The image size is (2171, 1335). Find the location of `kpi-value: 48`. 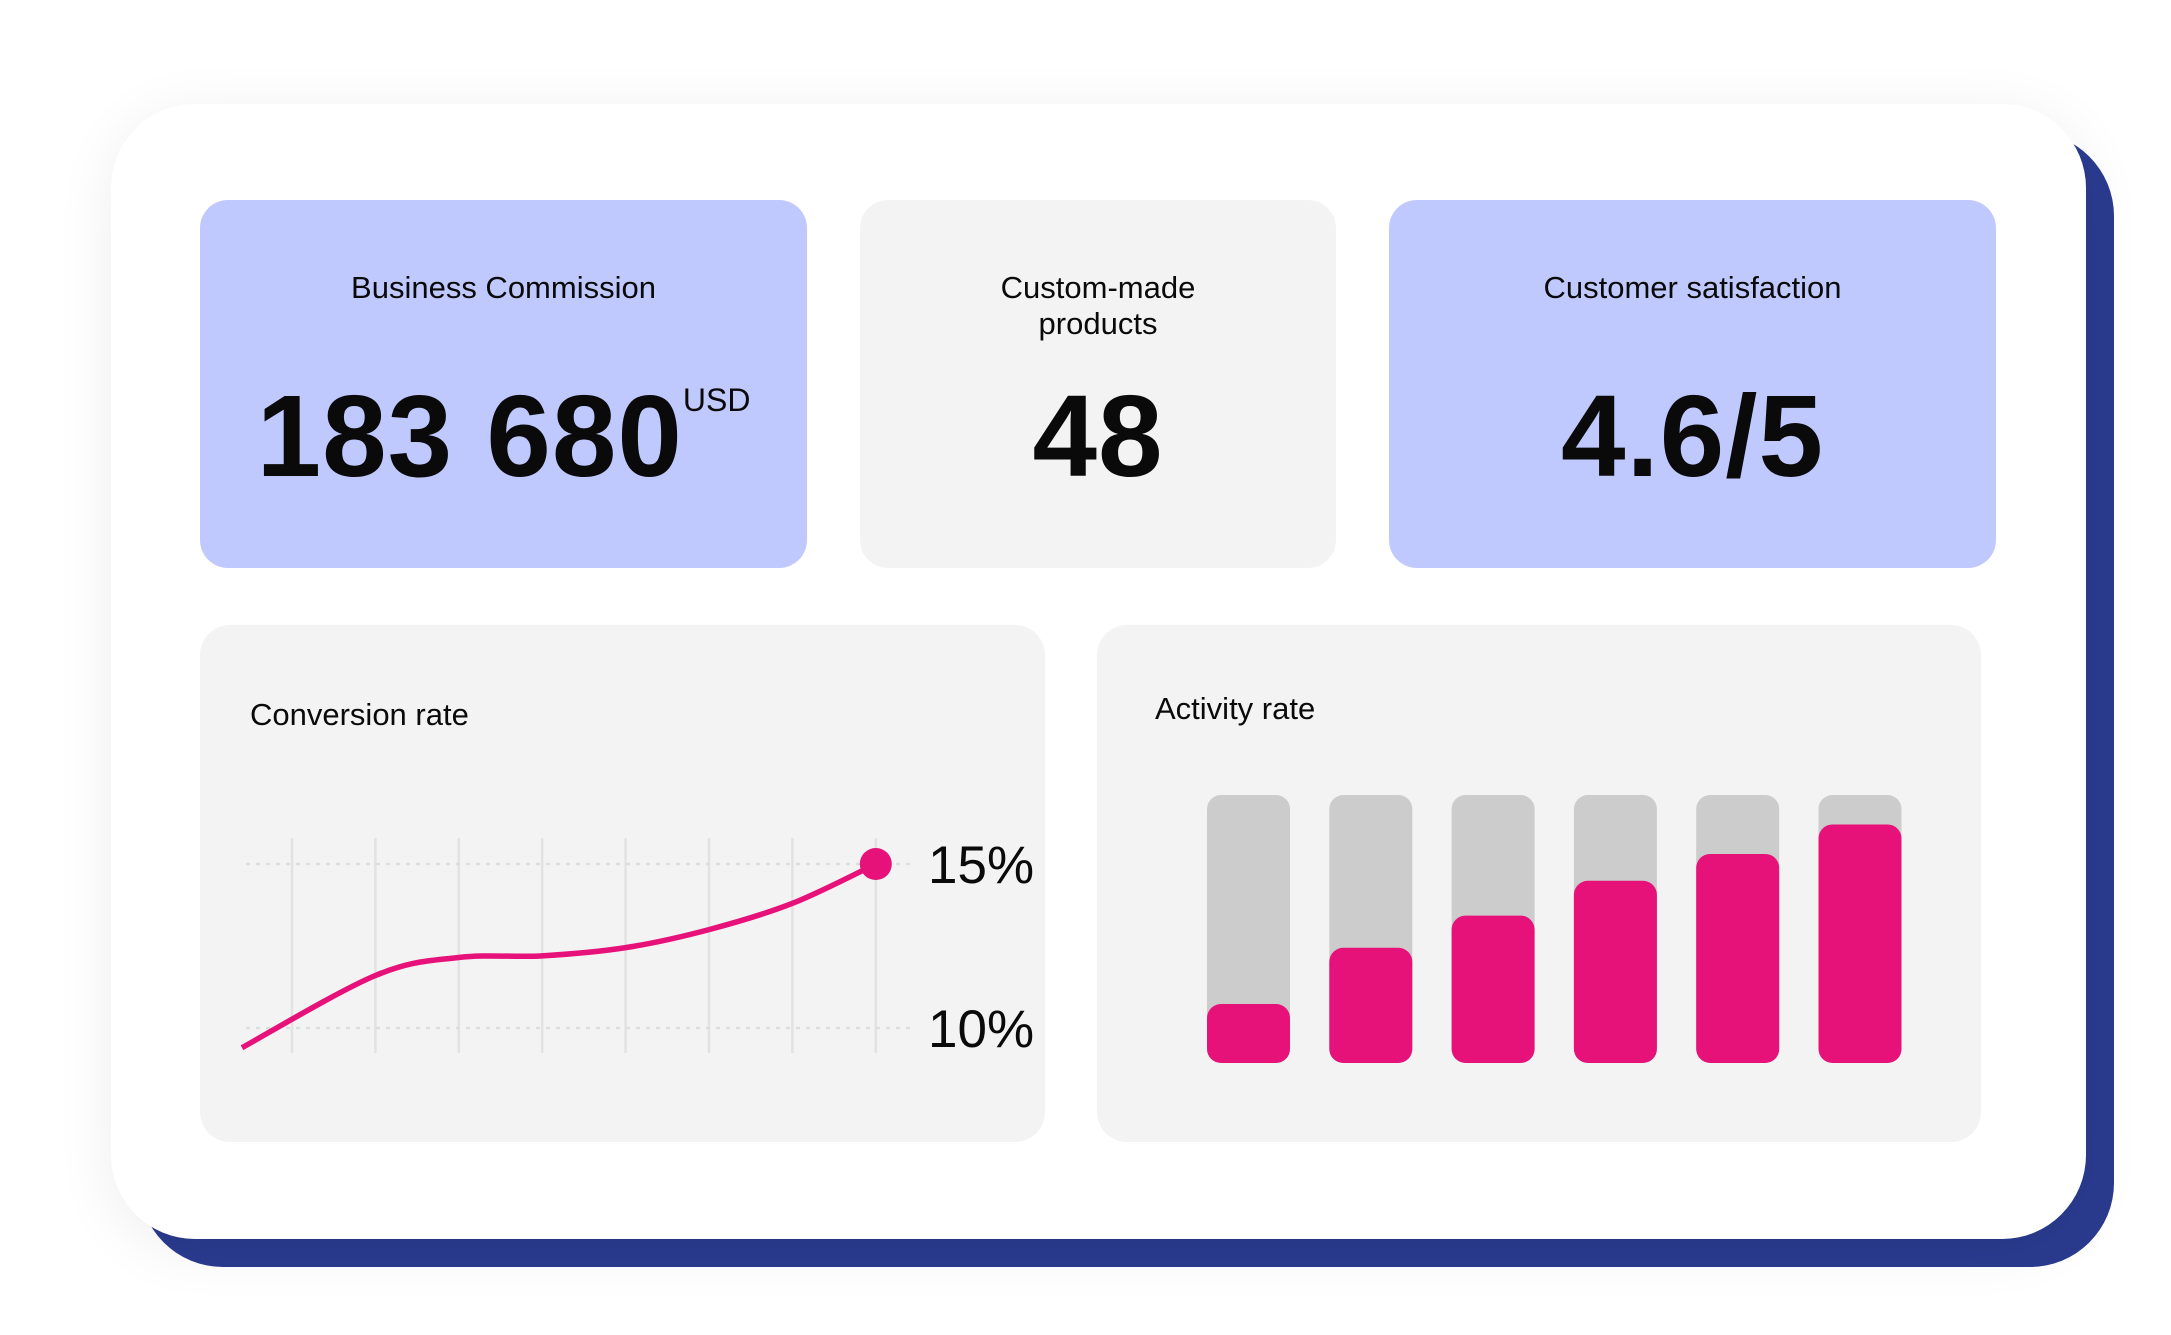

kpi-value: 48 is located at coordinates (1098, 436).